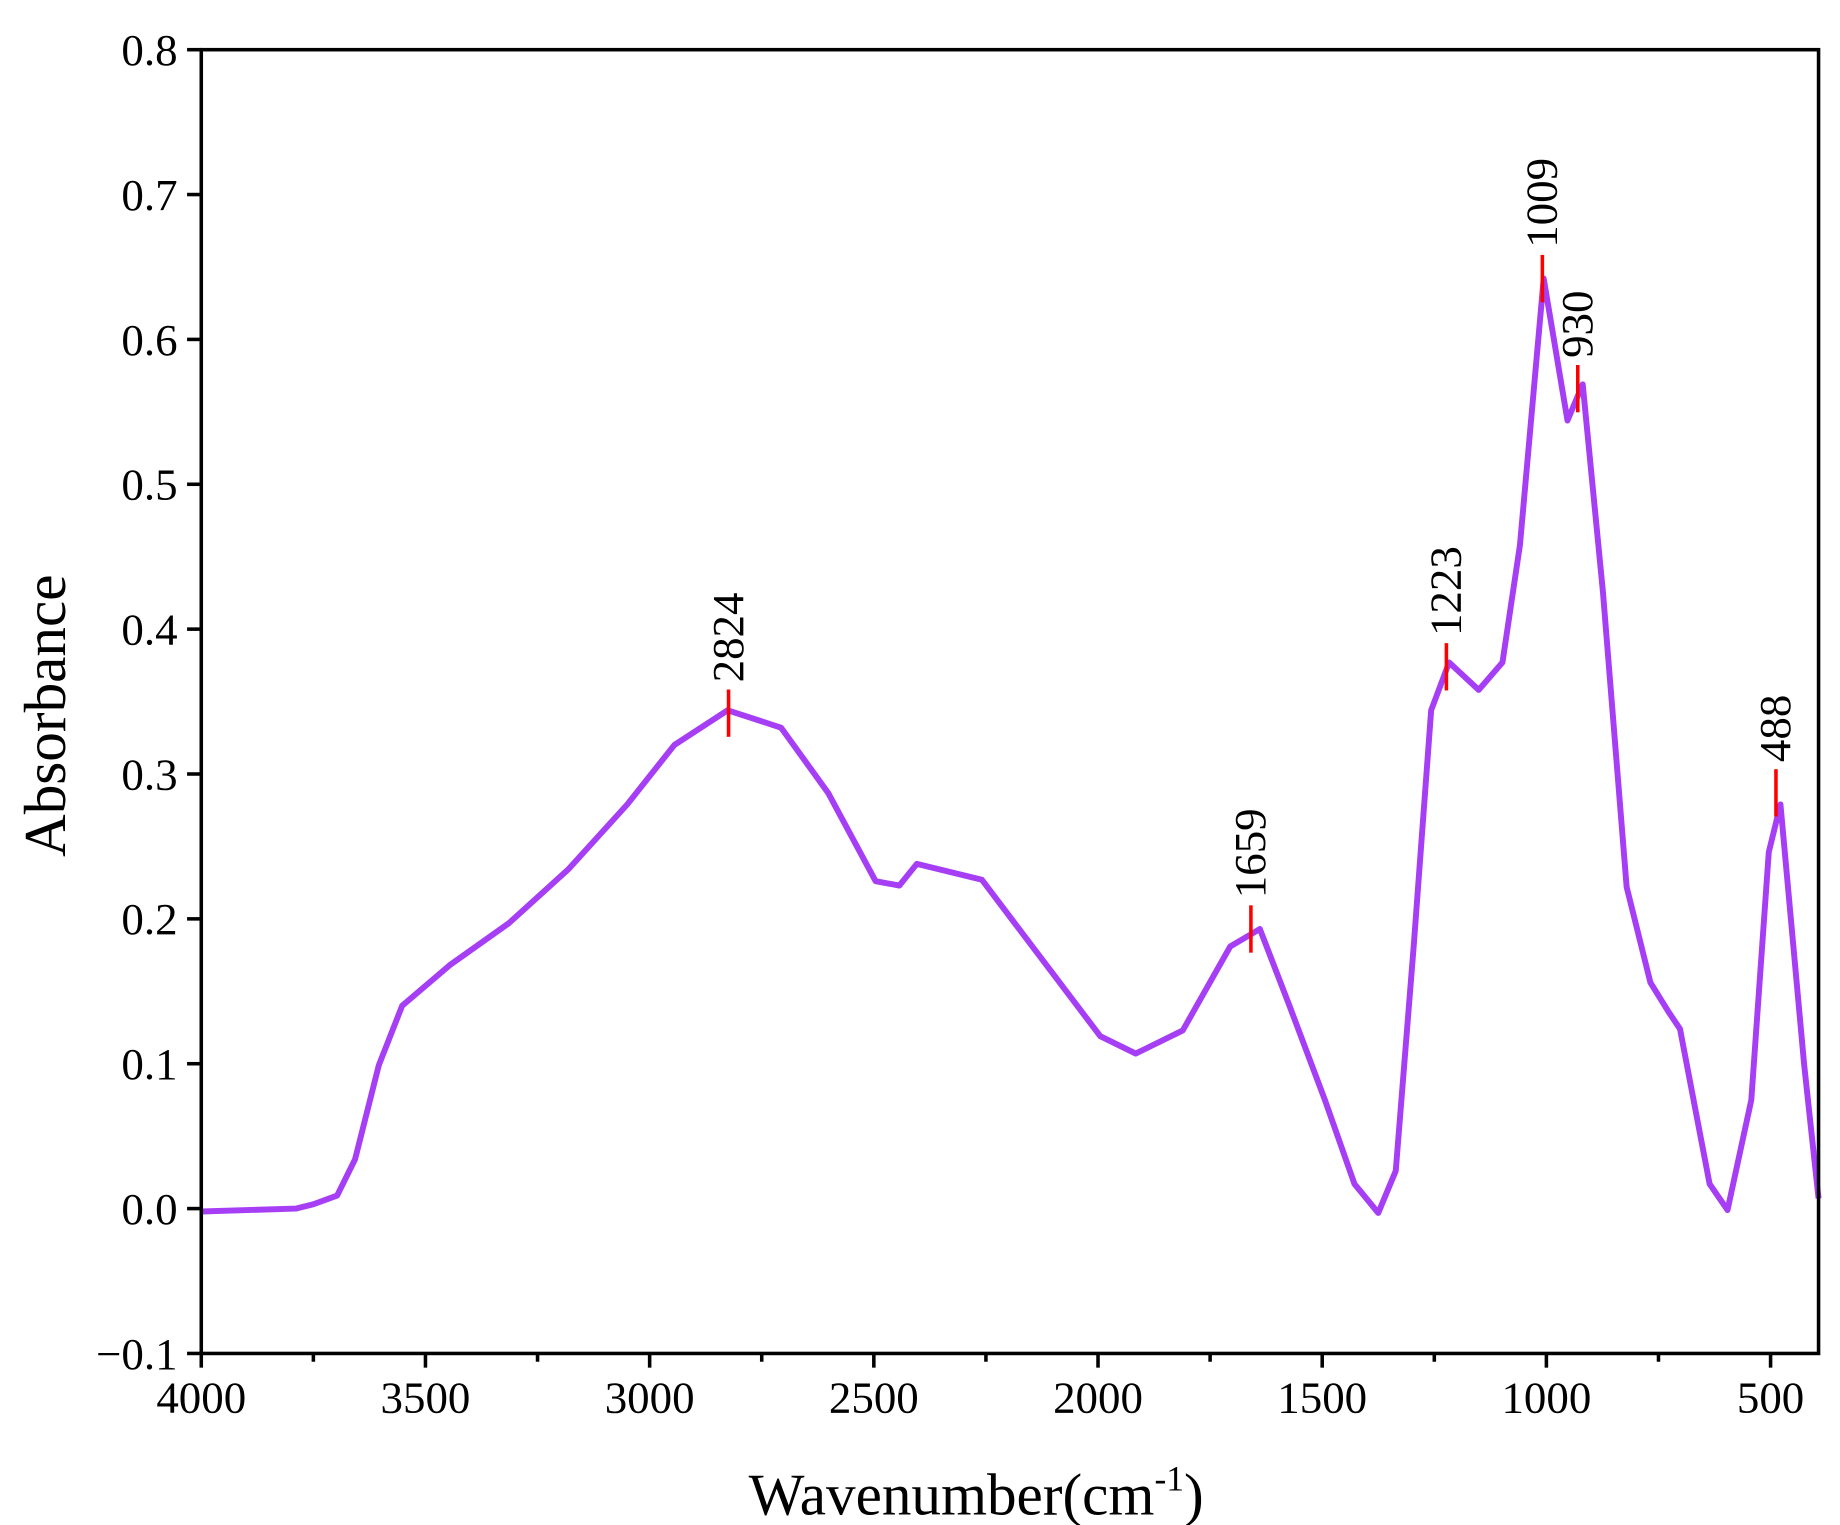 The width and height of the screenshot is (1840, 1525). What do you see at coordinates (149, 774) in the screenshot?
I see `y-tick-label: 0.3` at bounding box center [149, 774].